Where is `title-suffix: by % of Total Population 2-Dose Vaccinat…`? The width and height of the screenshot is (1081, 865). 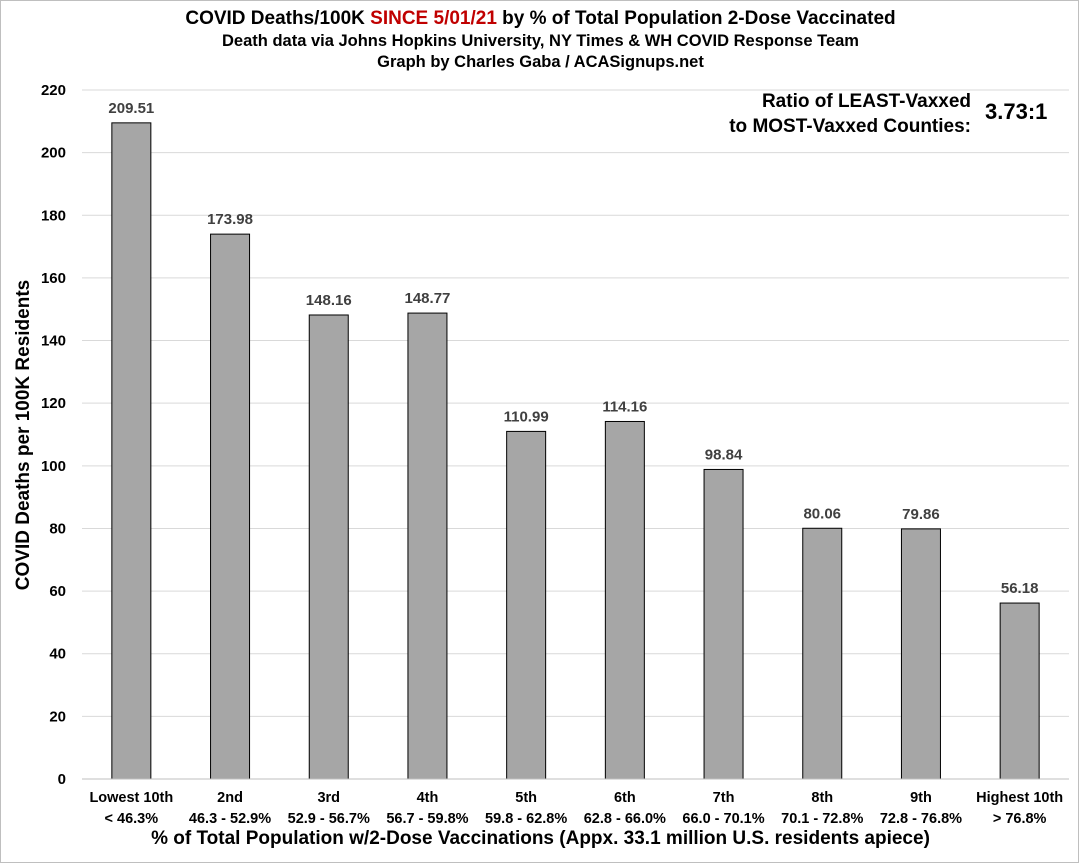
title-suffix: by % of Total Population 2-Dose Vaccinat… is located at coordinates (696, 18).